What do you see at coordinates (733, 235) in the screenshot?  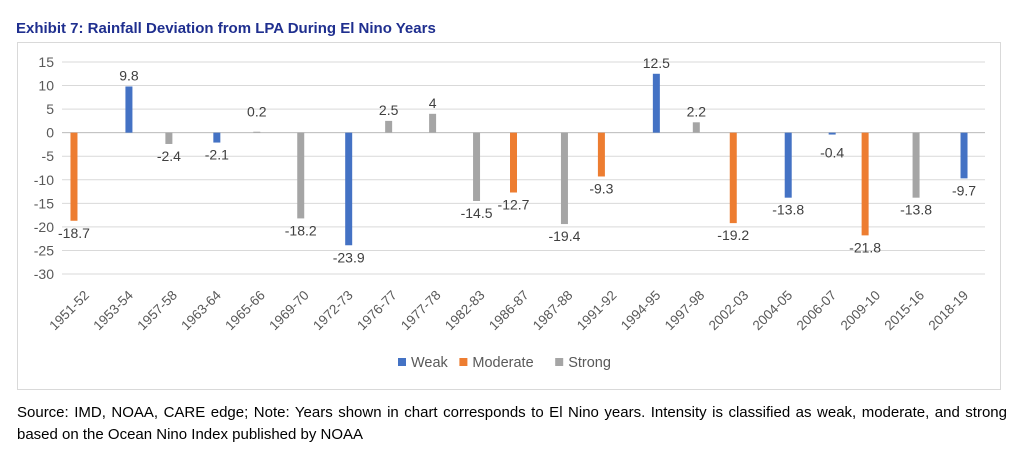 I see `data-label: -19.2` at bounding box center [733, 235].